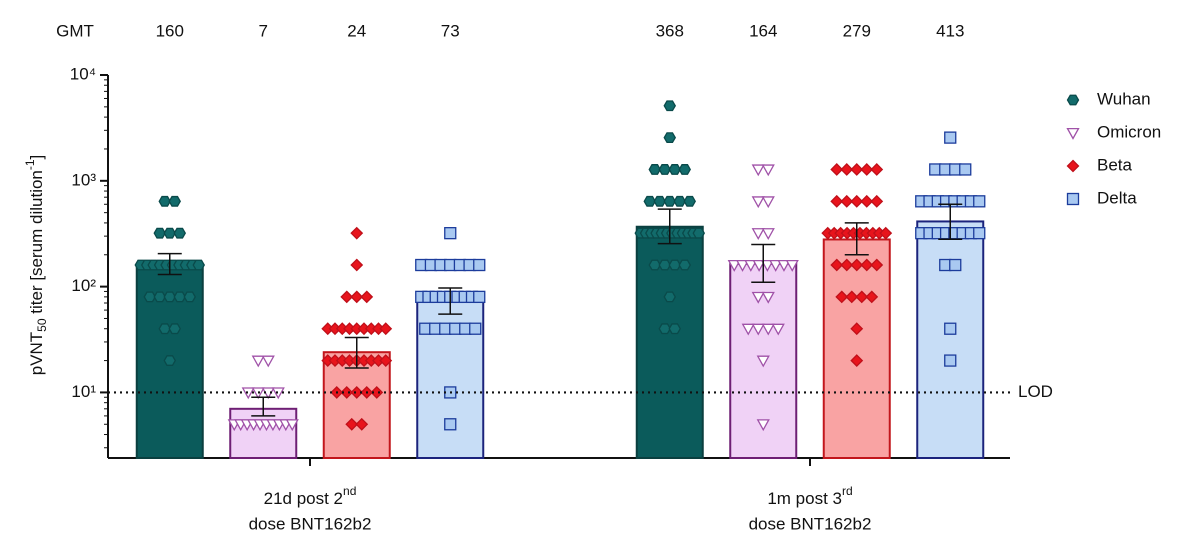 This screenshot has width=1200, height=540. I want to click on y-axis-label: pVNT50 titer [serum dilution-1], so click(36, 265).